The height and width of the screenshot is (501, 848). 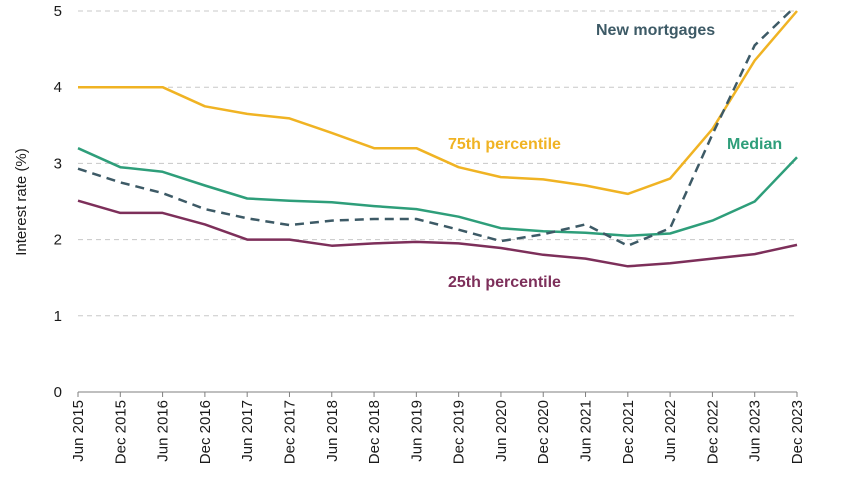 I want to click on annotation-25th-percentile: 25th percentile, so click(x=504, y=282).